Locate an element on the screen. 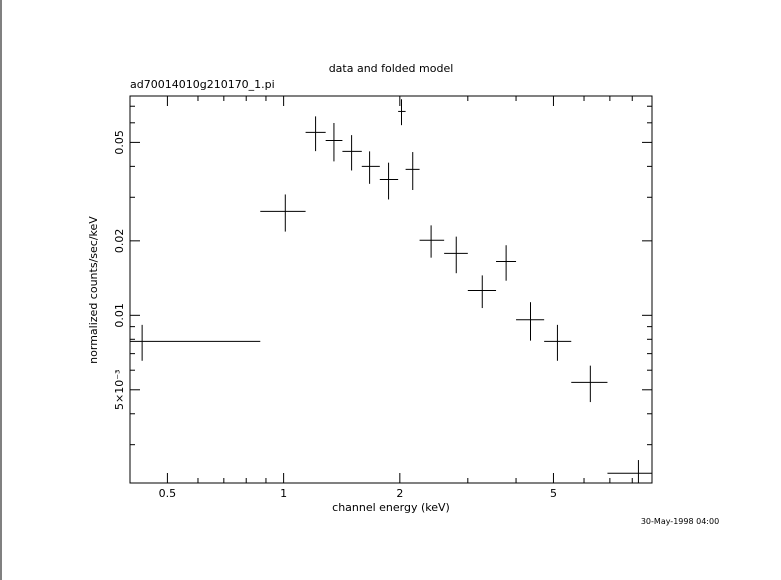  chart-subtitle: ad70014010g210170_1.pi is located at coordinates (202, 84).